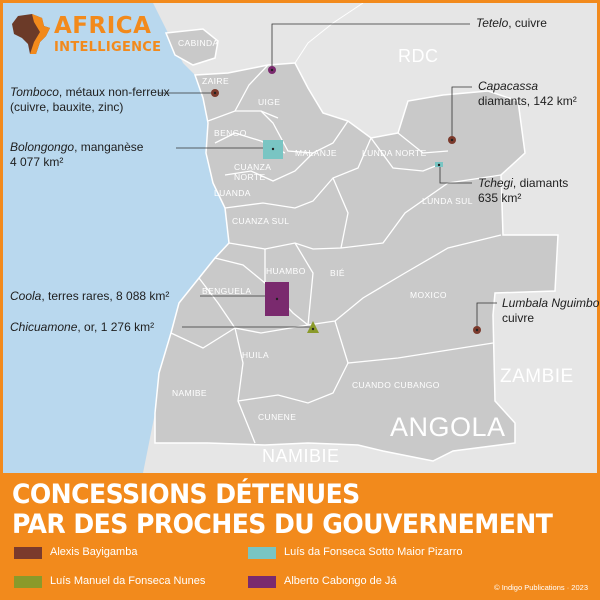  What do you see at coordinates (277, 417) in the screenshot?
I see `region-cunene: CUNENE` at bounding box center [277, 417].